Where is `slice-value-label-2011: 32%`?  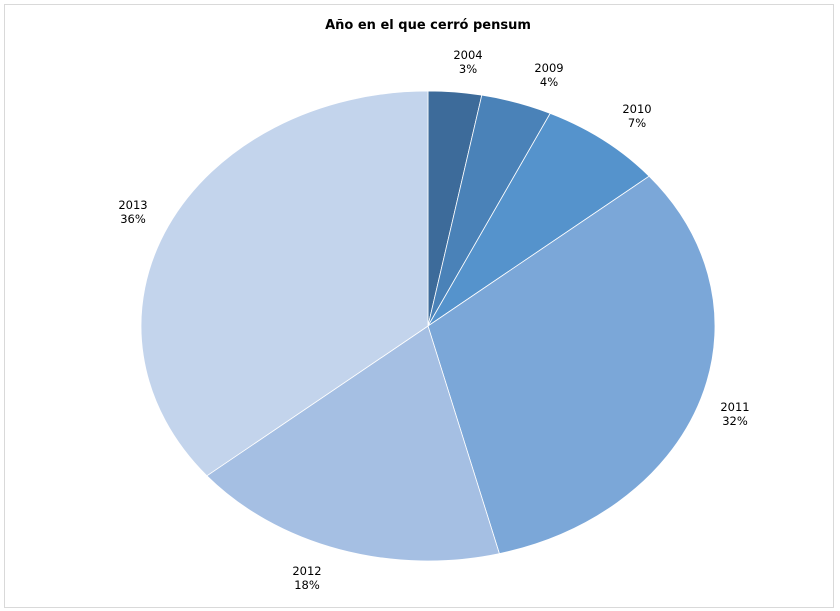
slice-value-label-2011: 32% is located at coordinates (735, 421).